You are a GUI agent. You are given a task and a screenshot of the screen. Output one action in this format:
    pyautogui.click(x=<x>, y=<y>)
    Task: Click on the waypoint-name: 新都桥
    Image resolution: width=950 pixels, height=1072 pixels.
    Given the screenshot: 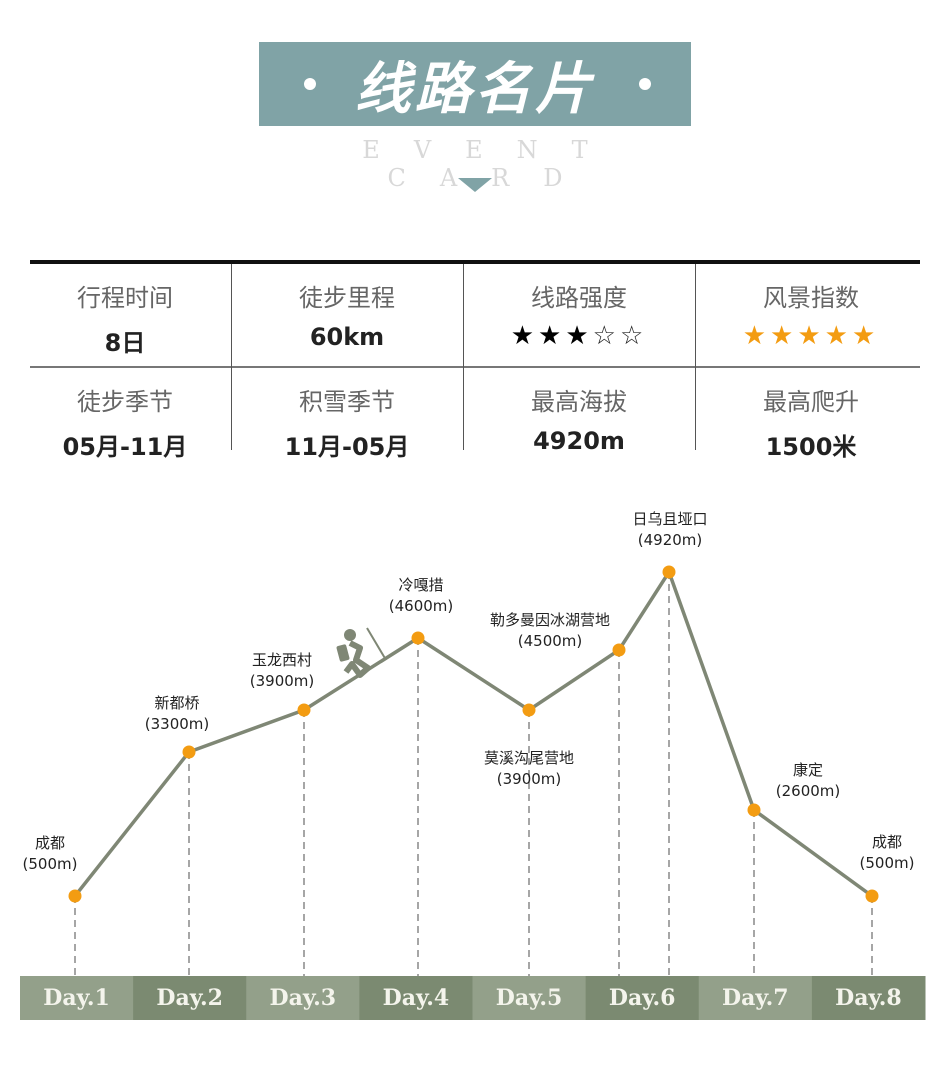 What is the action you would take?
    pyautogui.click(x=176, y=703)
    